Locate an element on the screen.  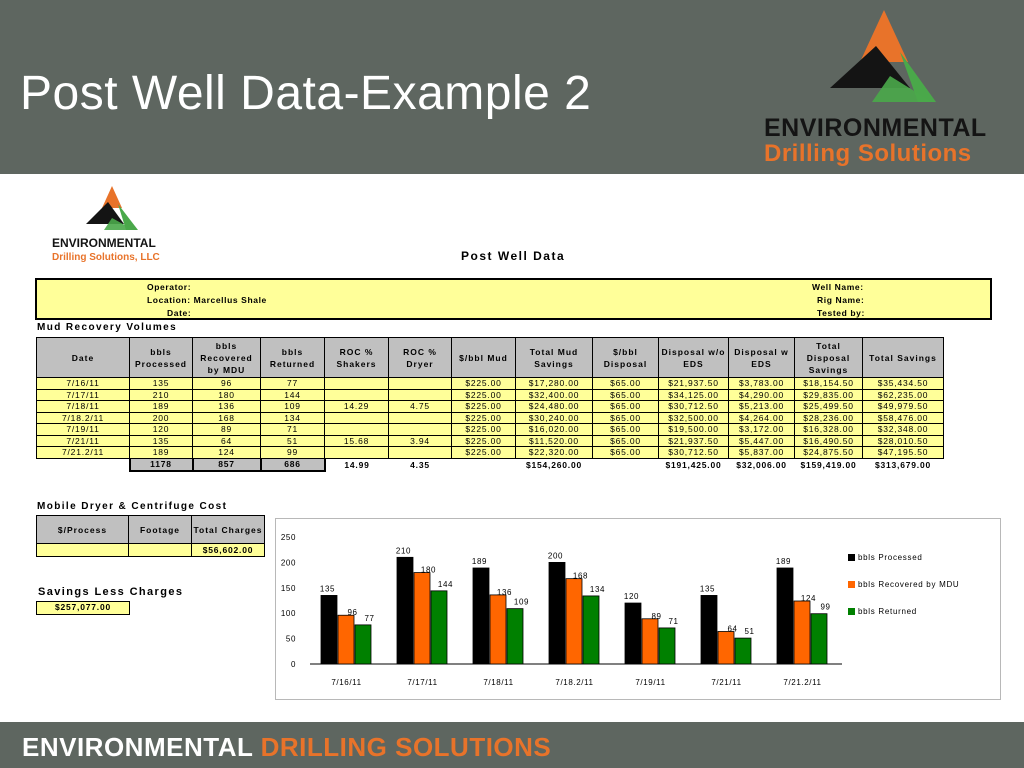
location-label: Location: Marcellus Shale is located at coordinates (207, 300).